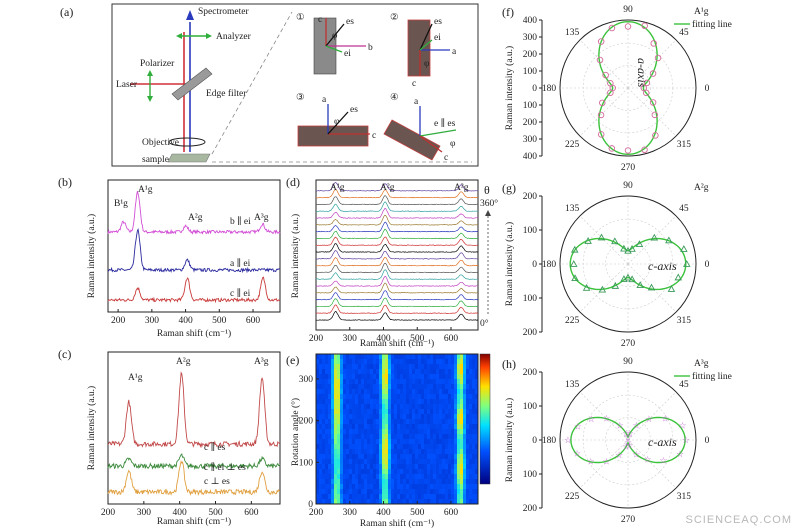 Image resolution: width=800 pixels, height=530 pixels. I want to click on x-tick-label: 300, so click(152, 321).